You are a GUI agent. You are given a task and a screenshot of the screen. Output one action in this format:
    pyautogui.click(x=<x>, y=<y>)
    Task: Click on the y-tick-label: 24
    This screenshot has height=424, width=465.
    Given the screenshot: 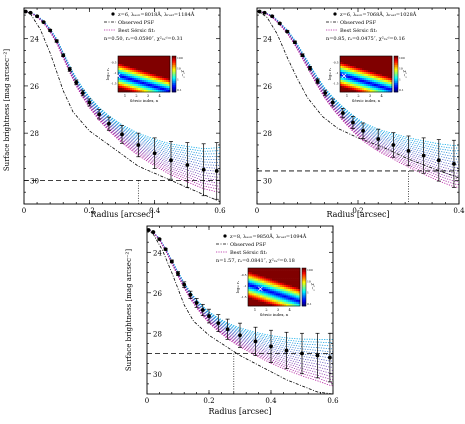 What is the action you would take?
    pyautogui.click(x=34, y=40)
    